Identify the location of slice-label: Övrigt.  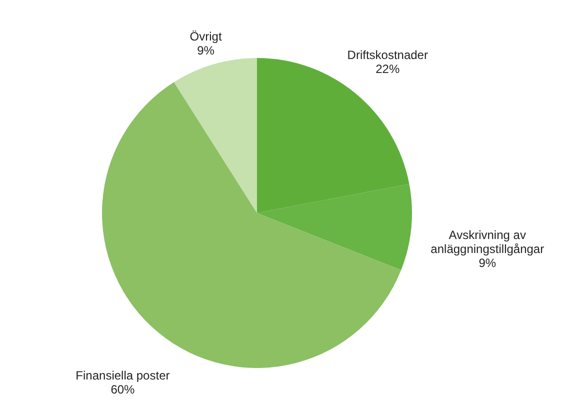
(206, 37).